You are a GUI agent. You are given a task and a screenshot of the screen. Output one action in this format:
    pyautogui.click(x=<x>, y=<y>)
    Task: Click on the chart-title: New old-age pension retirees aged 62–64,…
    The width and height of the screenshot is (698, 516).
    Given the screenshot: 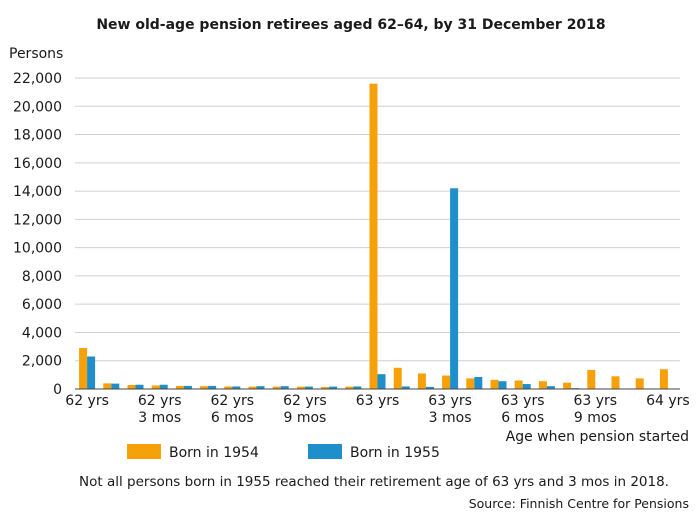 What is the action you would take?
    pyautogui.click(x=350, y=25)
    